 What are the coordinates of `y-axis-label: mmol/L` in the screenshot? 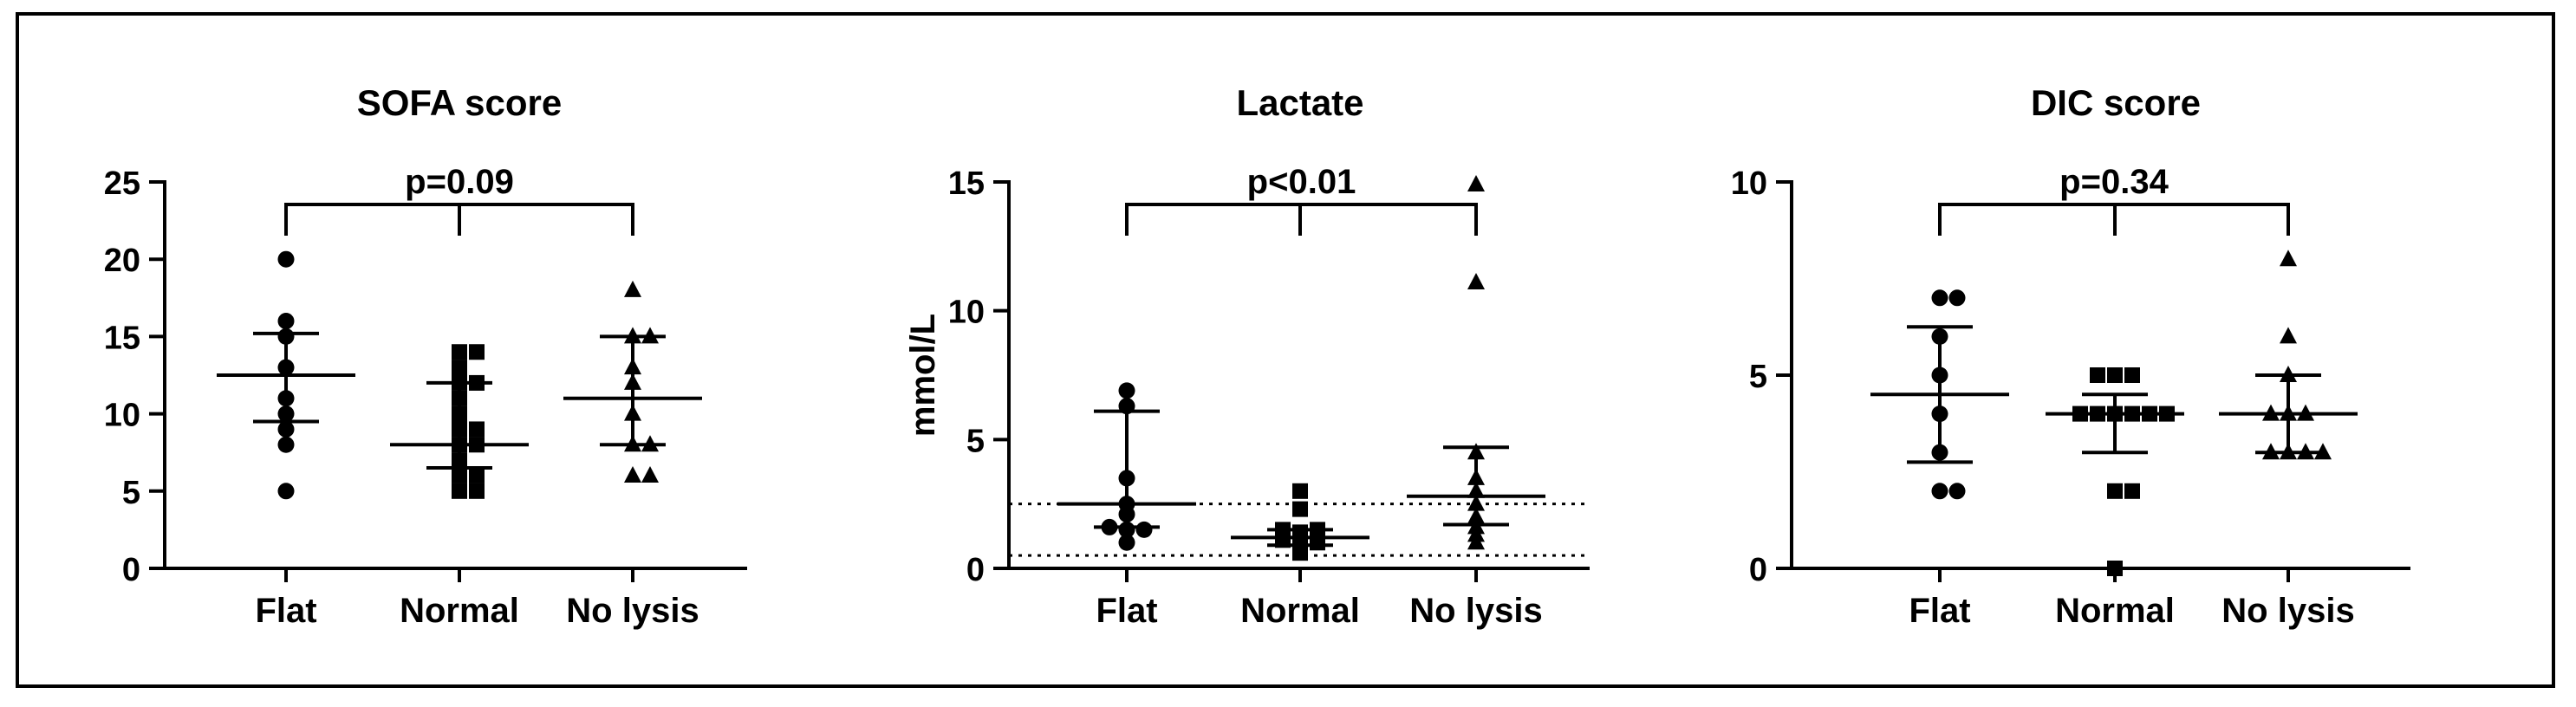 It's located at (923, 376).